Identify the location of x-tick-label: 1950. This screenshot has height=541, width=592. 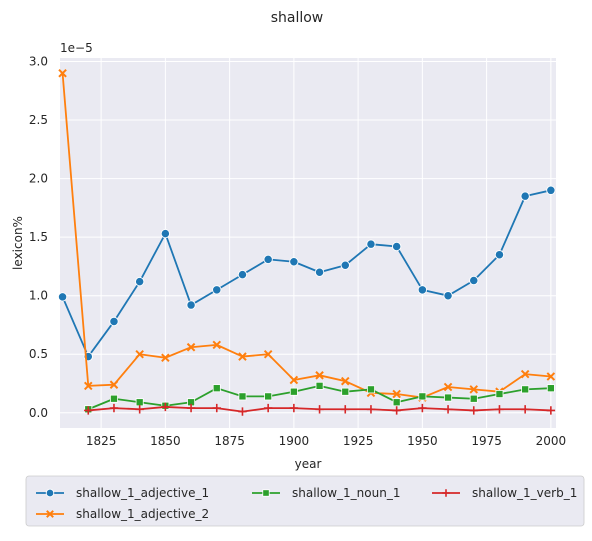
(422, 441).